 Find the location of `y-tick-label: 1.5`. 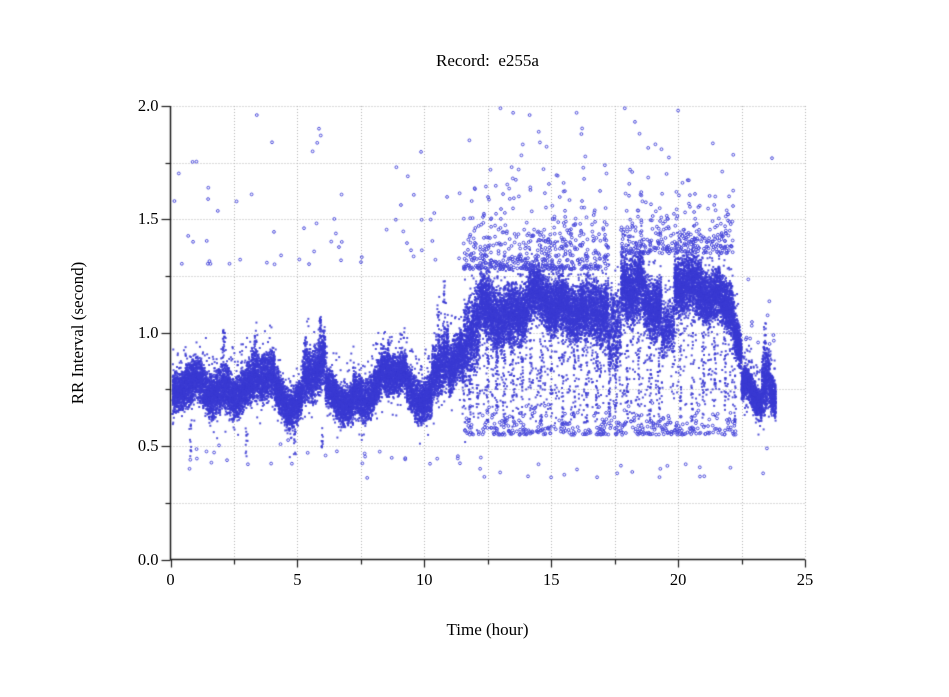

y-tick-label: 1.5 is located at coordinates (148, 219).